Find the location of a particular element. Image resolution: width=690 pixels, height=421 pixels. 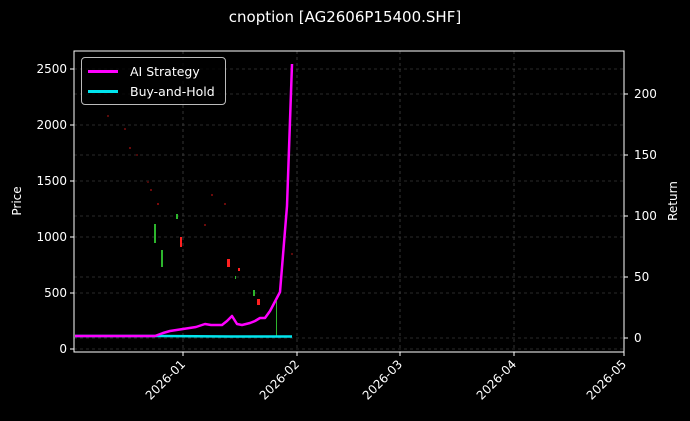

x-tick: 2026-01 is located at coordinates (165, 379).